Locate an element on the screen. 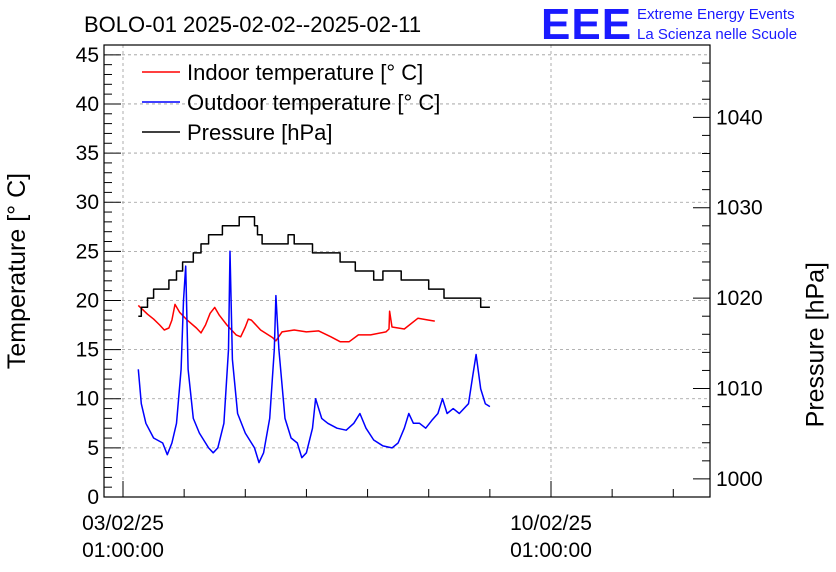 This screenshot has width=836, height=572. y-tick-label: 5 is located at coordinates (93, 448).